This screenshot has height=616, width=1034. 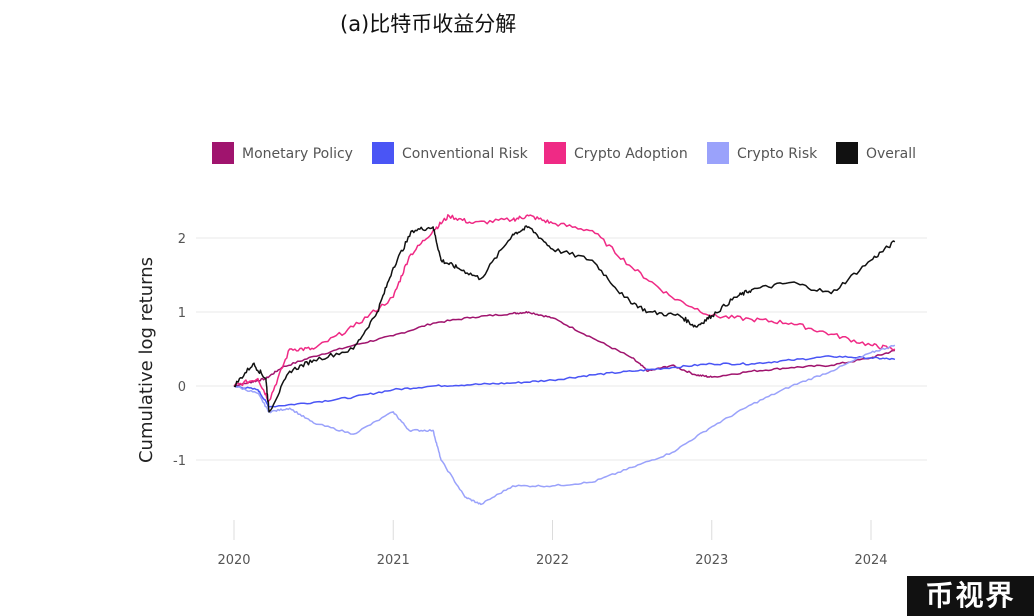 I want to click on x-tick-label: 2020, so click(x=233, y=560).